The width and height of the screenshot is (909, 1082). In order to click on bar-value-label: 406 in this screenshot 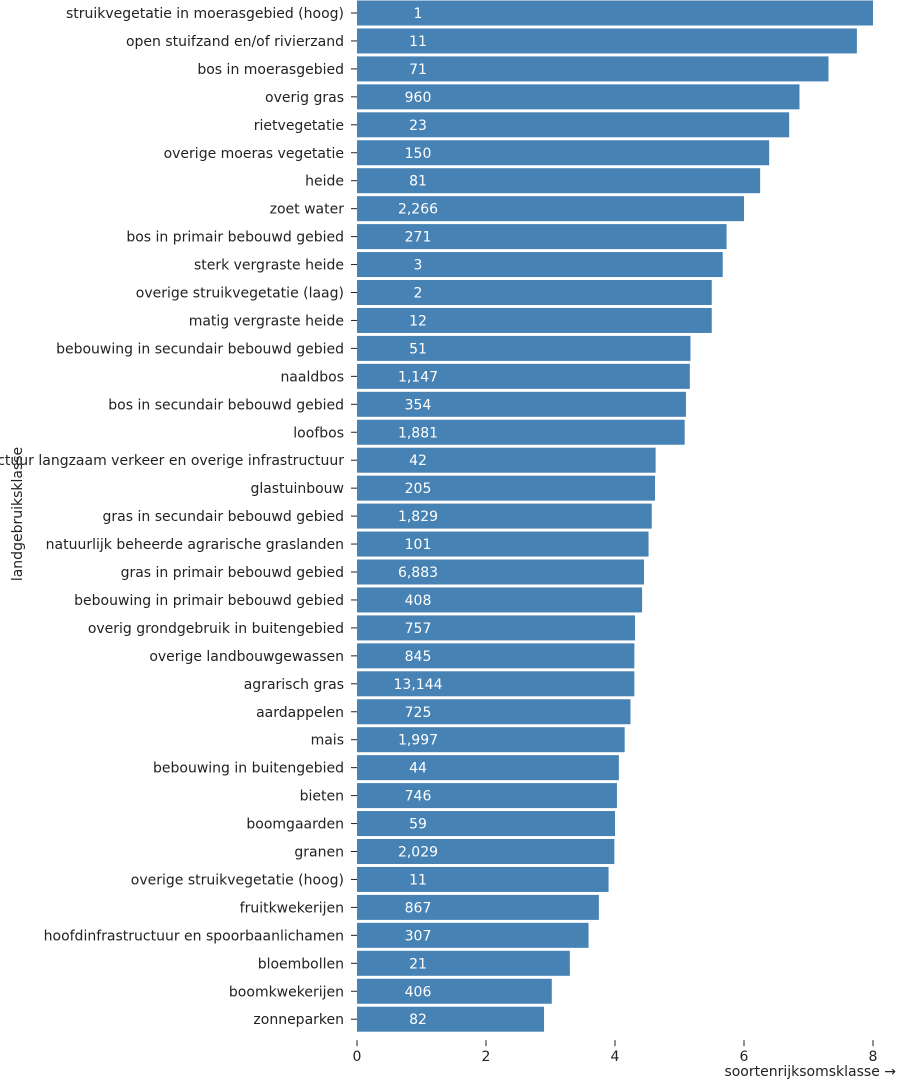, I will do `click(418, 992)`.